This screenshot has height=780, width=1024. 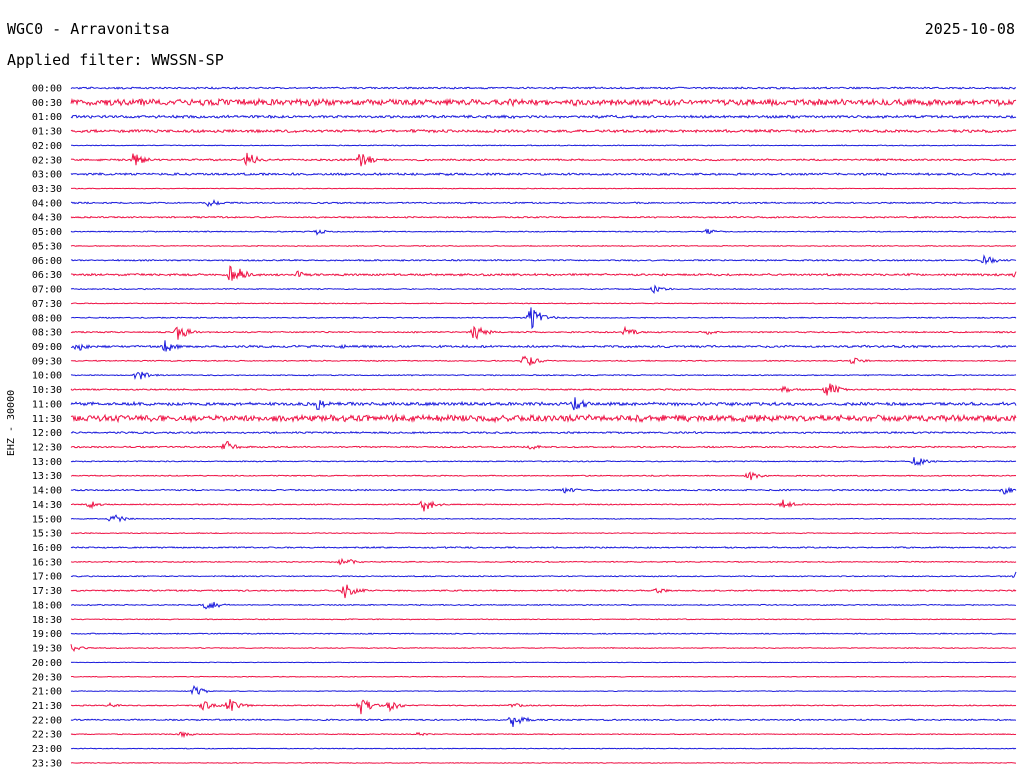 I want to click on time-label: 02:30, so click(x=47, y=160).